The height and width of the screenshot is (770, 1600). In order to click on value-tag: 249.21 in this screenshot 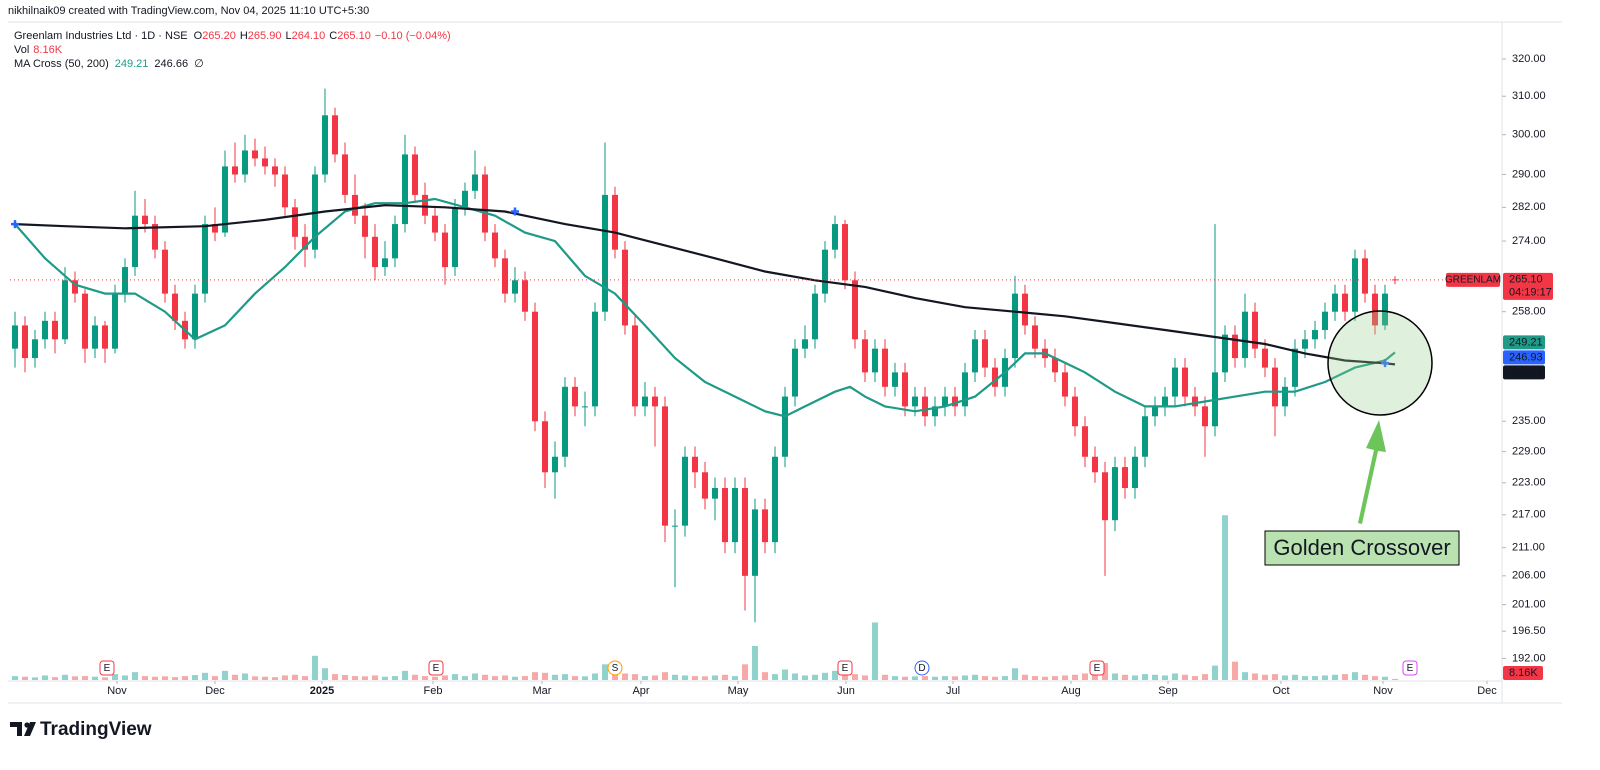, I will do `click(1526, 342)`.